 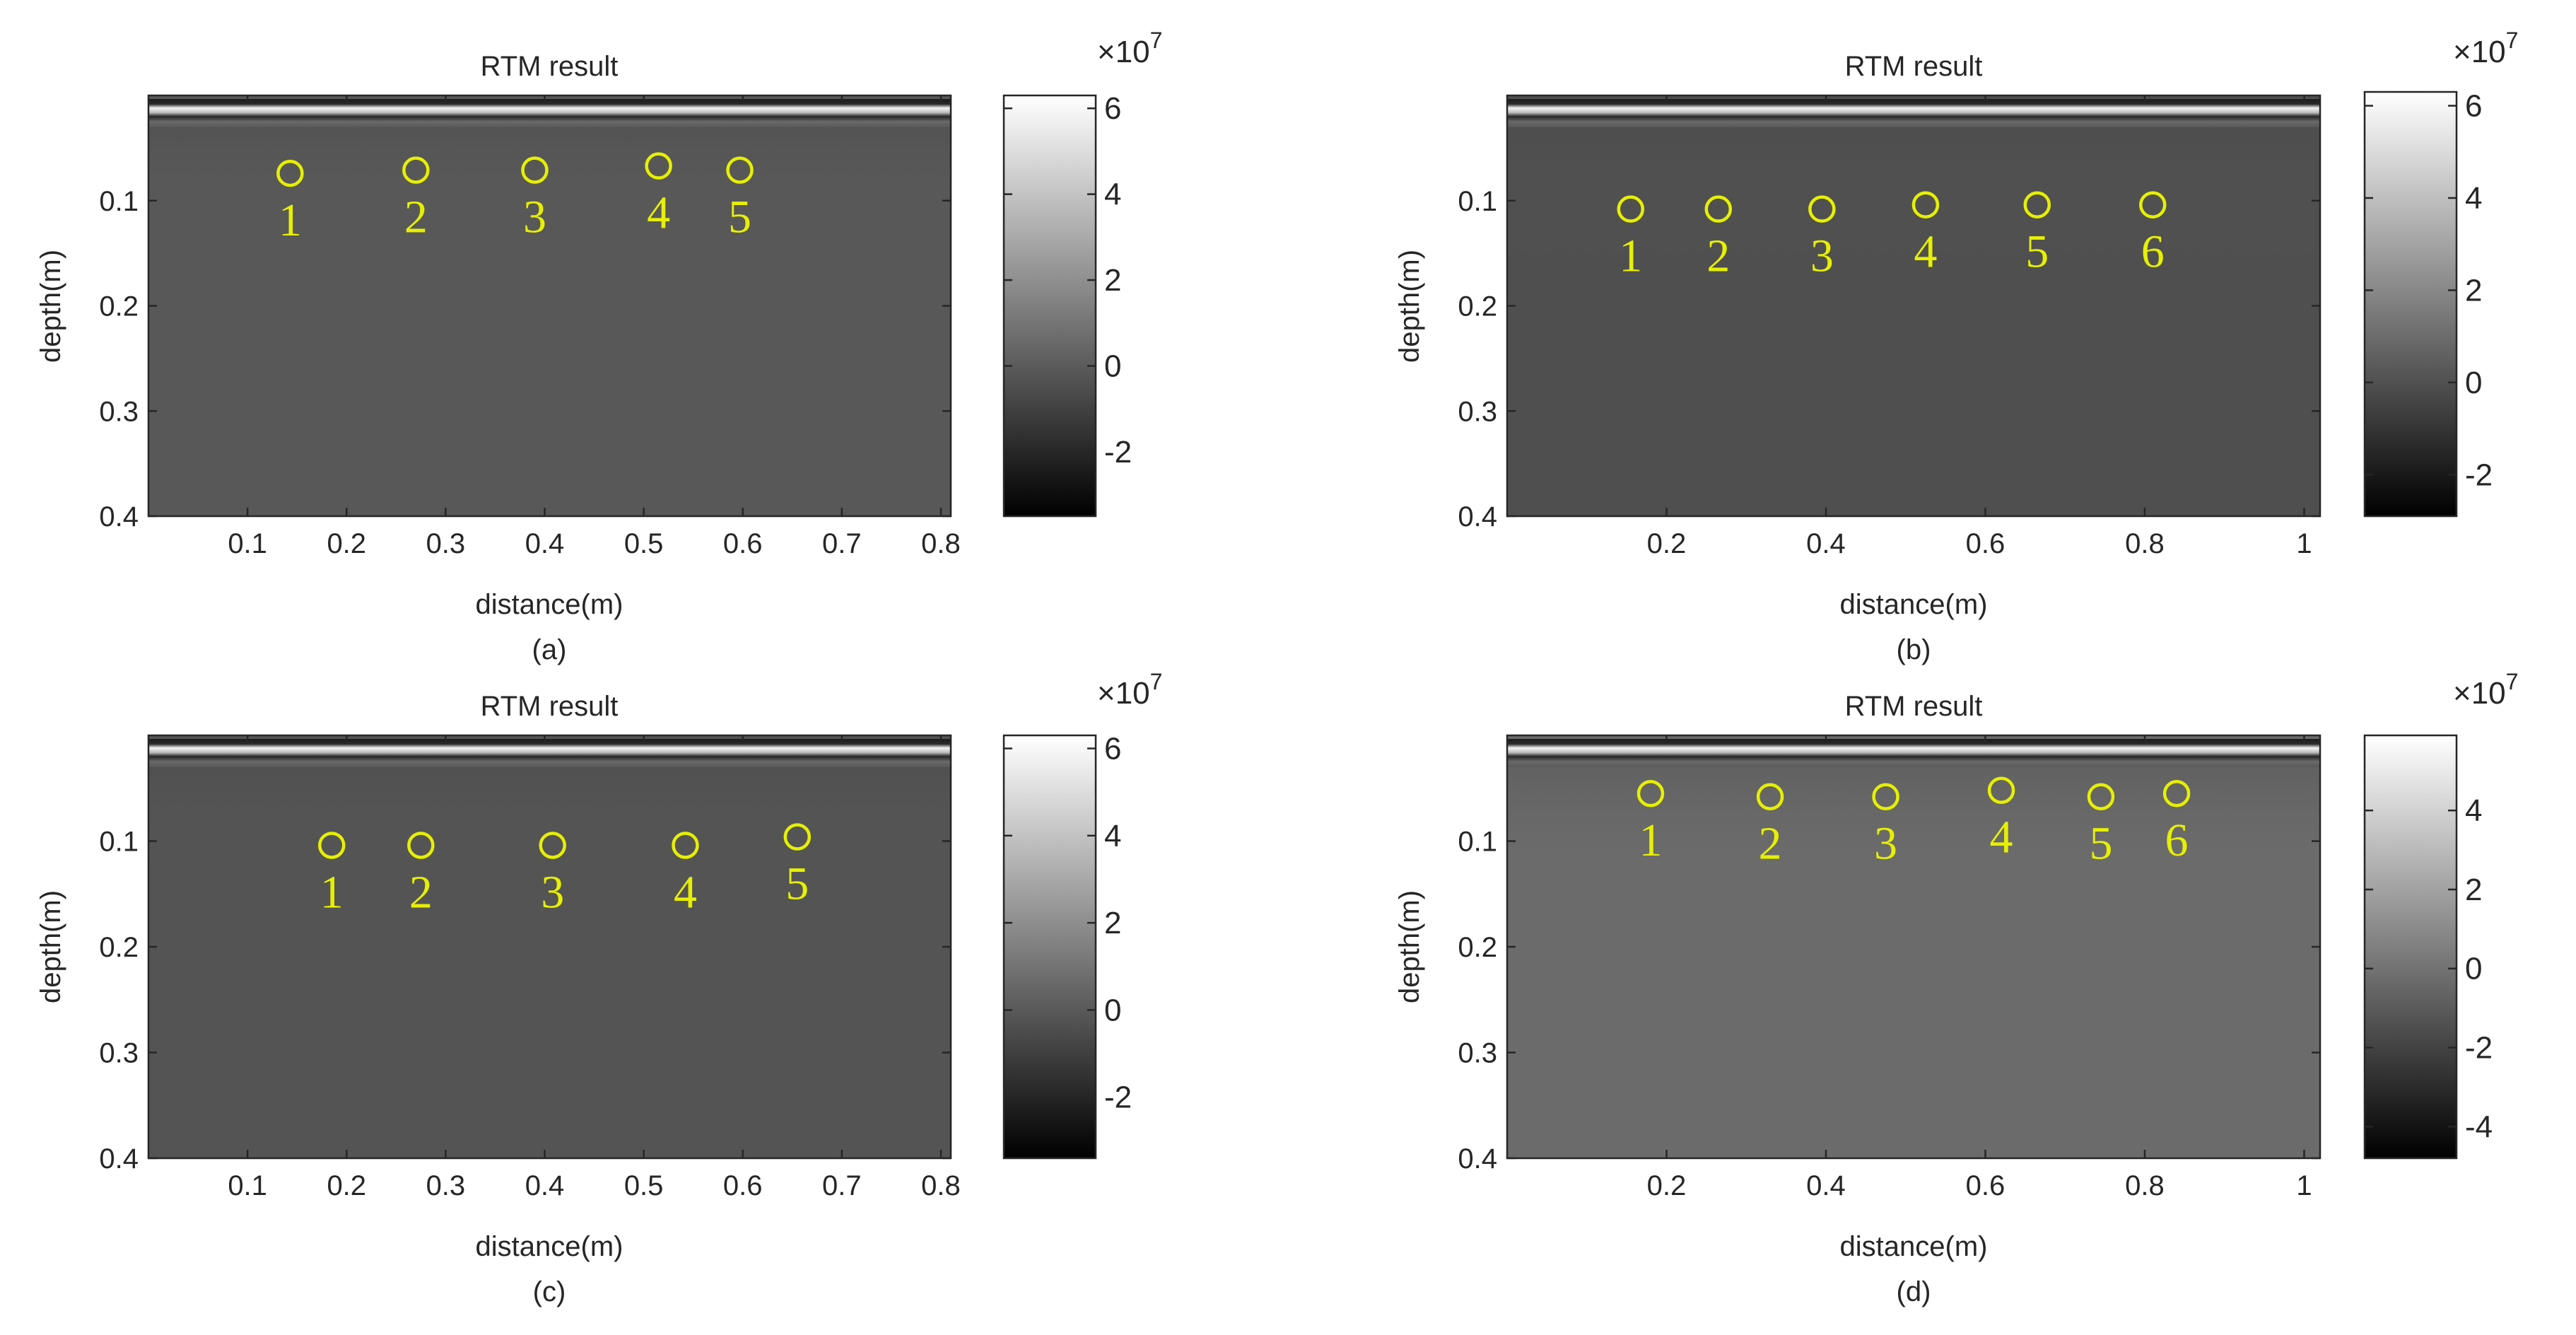 What do you see at coordinates (1478, 306) in the screenshot?
I see `panel-b-ytick-label: 0.2` at bounding box center [1478, 306].